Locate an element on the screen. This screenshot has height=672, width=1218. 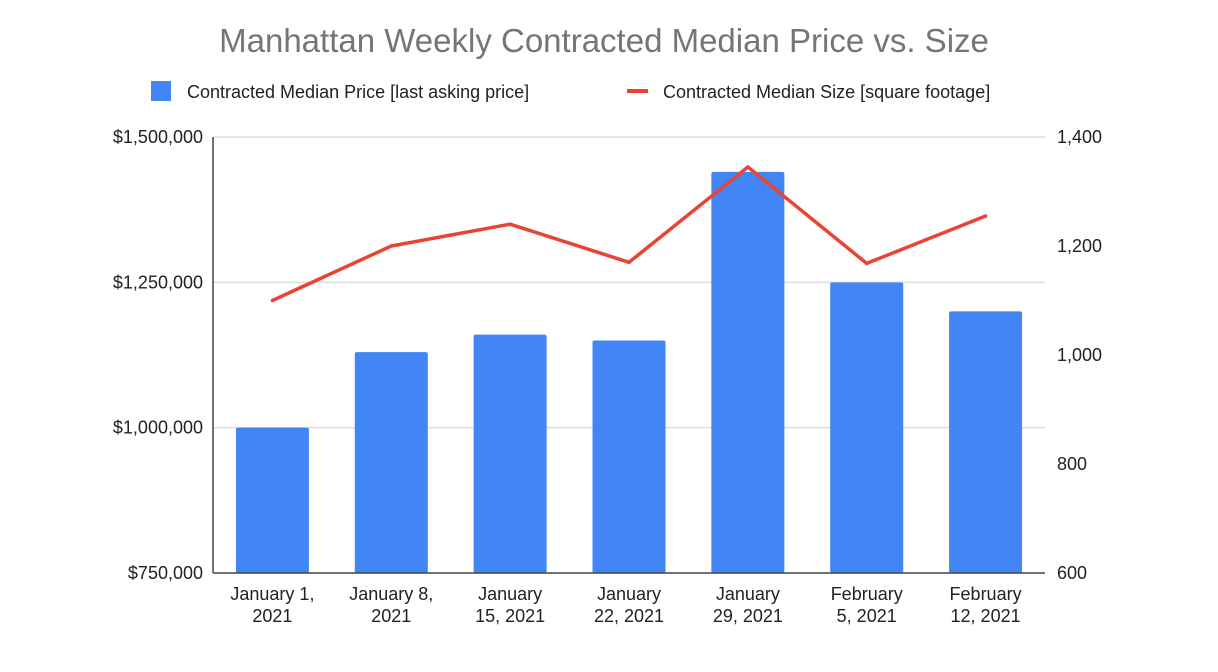
category-label: 22, 2021 is located at coordinates (629, 616).